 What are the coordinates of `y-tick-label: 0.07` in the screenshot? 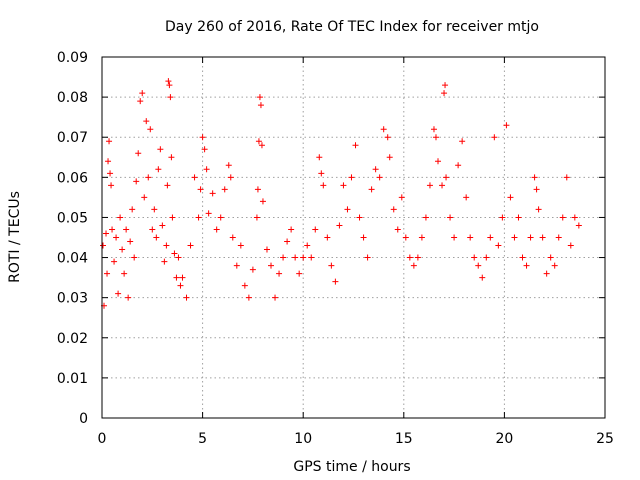 It's located at (72, 138).